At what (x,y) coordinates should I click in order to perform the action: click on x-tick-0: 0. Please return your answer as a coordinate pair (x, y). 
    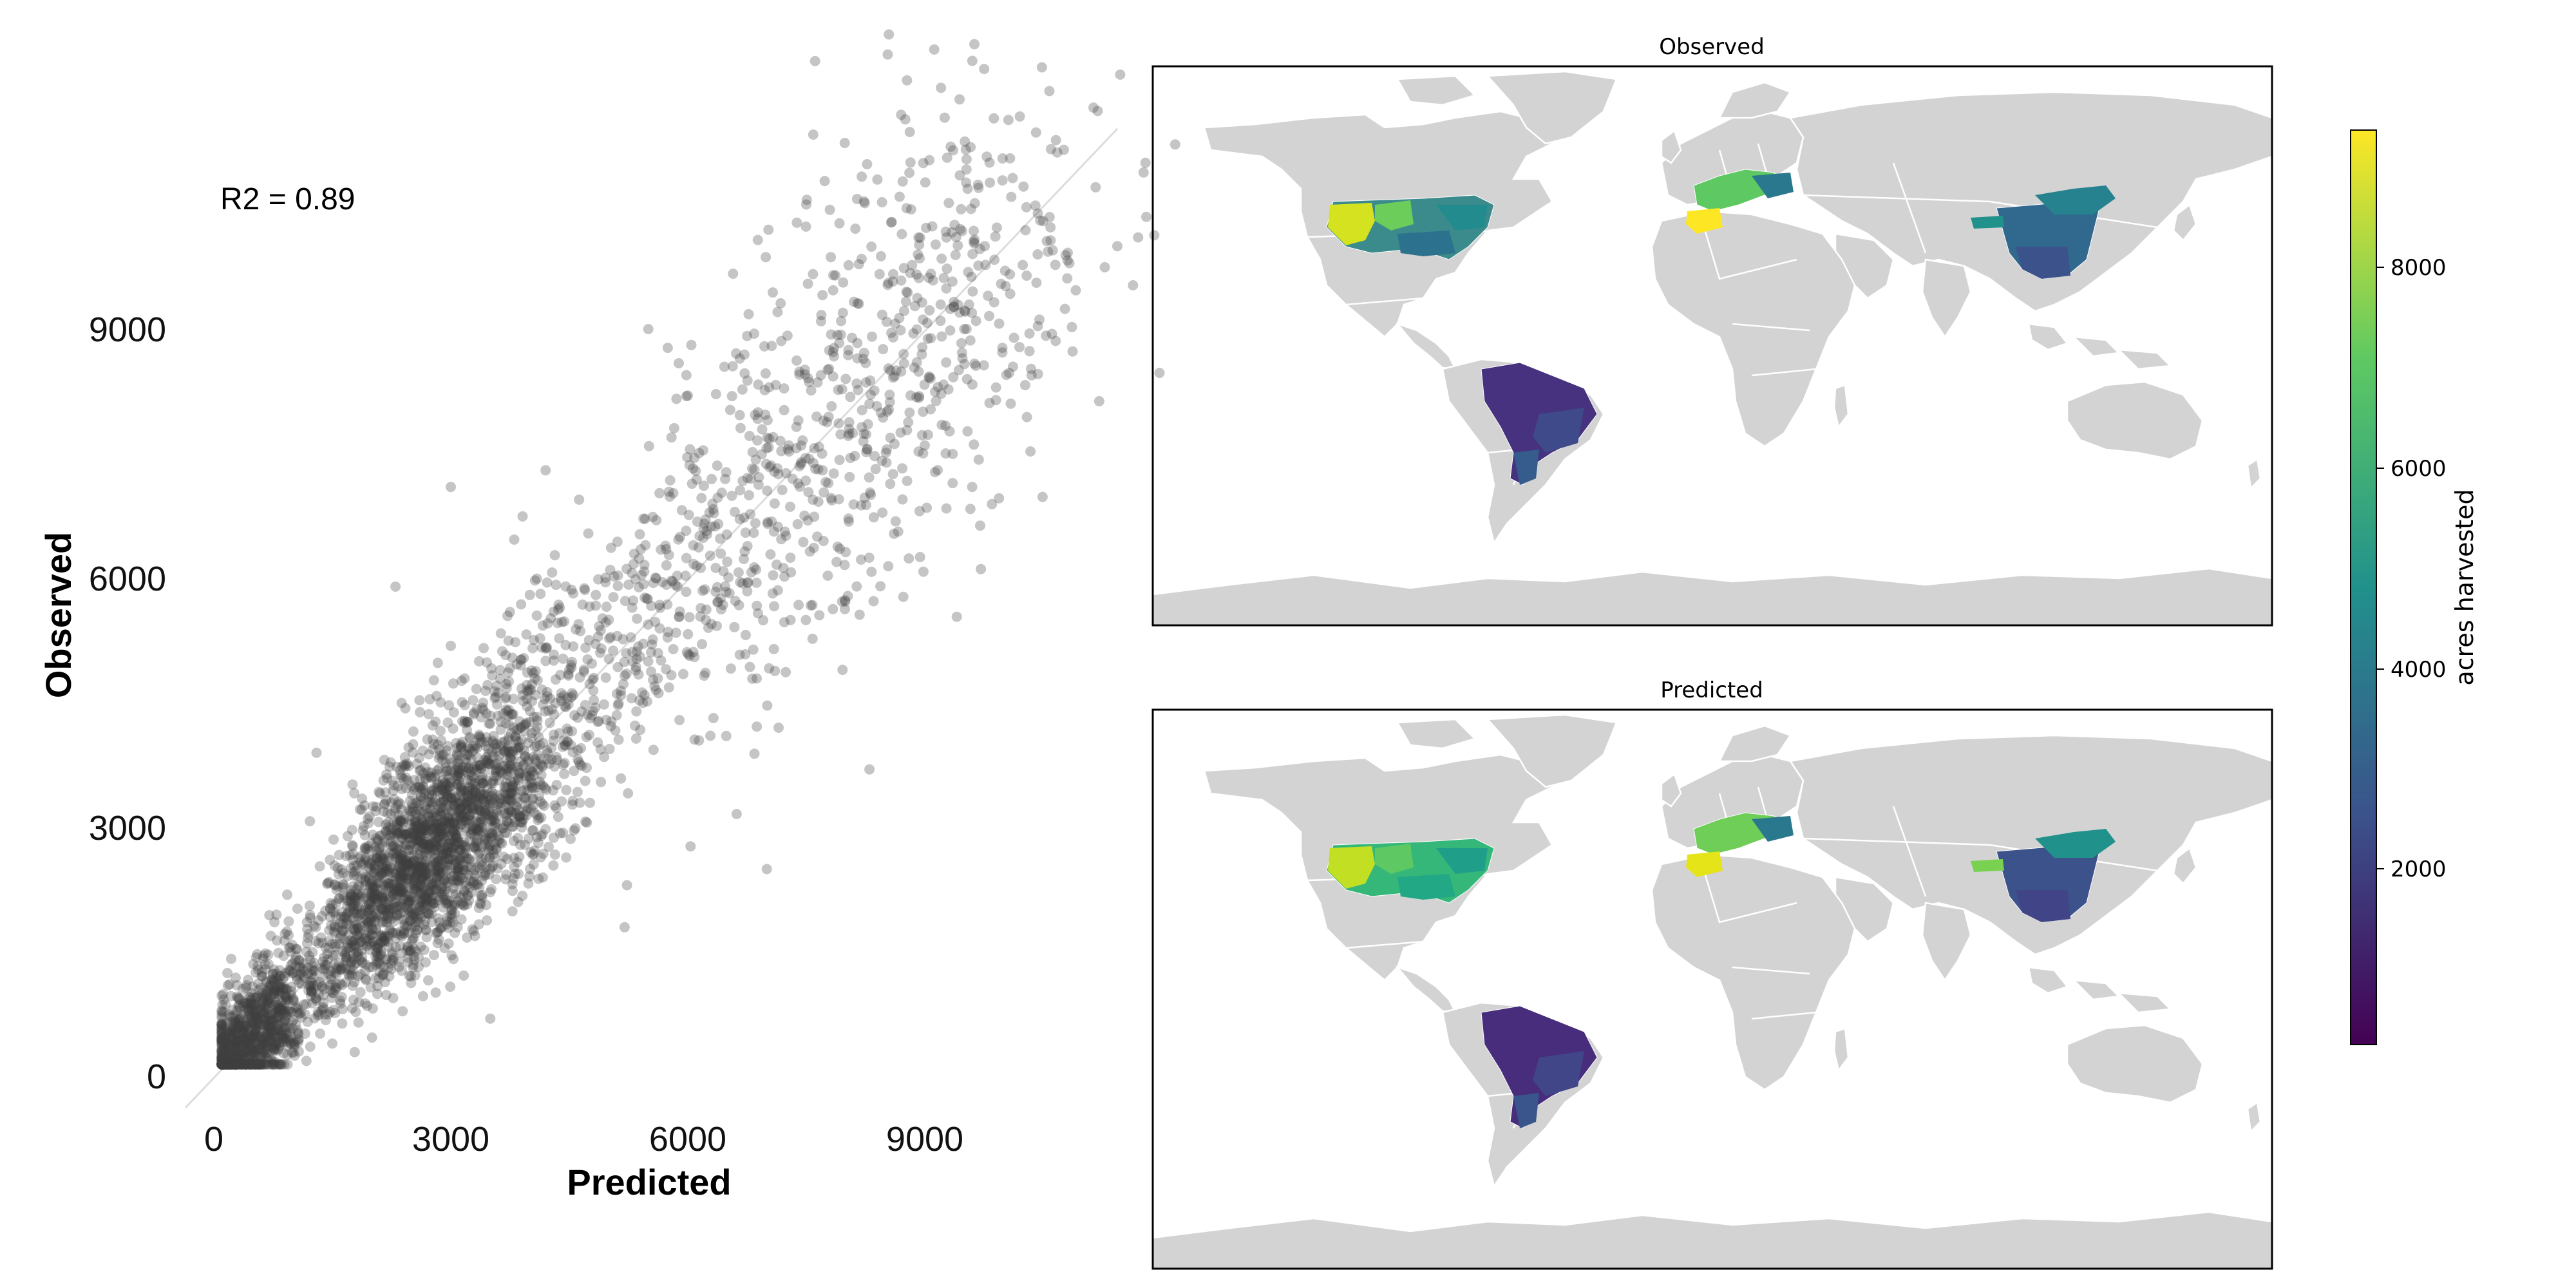
    Looking at the image, I should click on (214, 1139).